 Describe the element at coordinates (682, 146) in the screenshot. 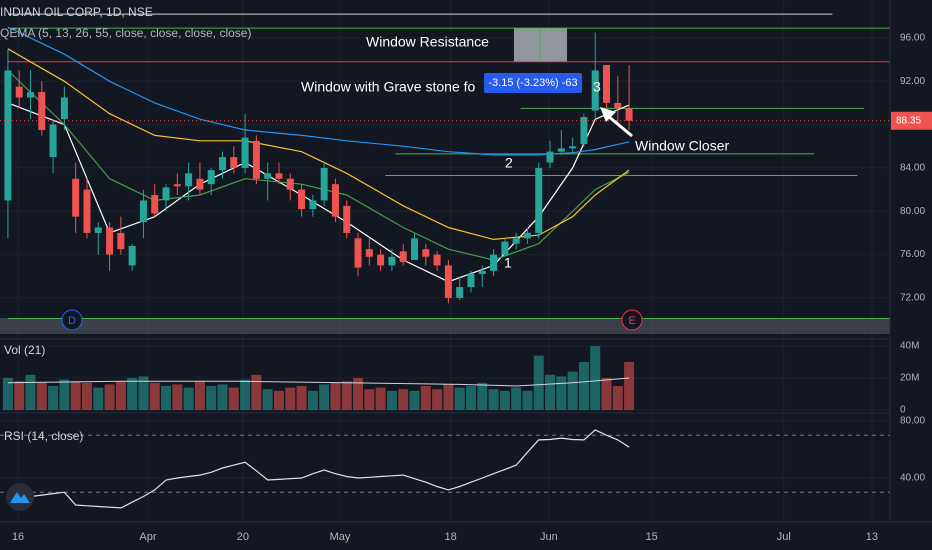

I see `annotation: Window Closer` at that location.